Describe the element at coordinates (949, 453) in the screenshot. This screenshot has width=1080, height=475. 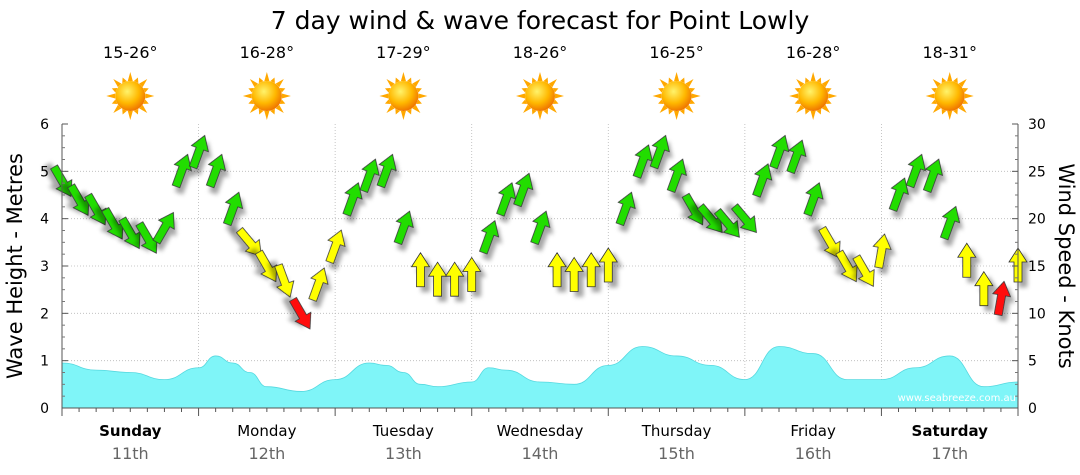
I see `date-label: 17th` at that location.